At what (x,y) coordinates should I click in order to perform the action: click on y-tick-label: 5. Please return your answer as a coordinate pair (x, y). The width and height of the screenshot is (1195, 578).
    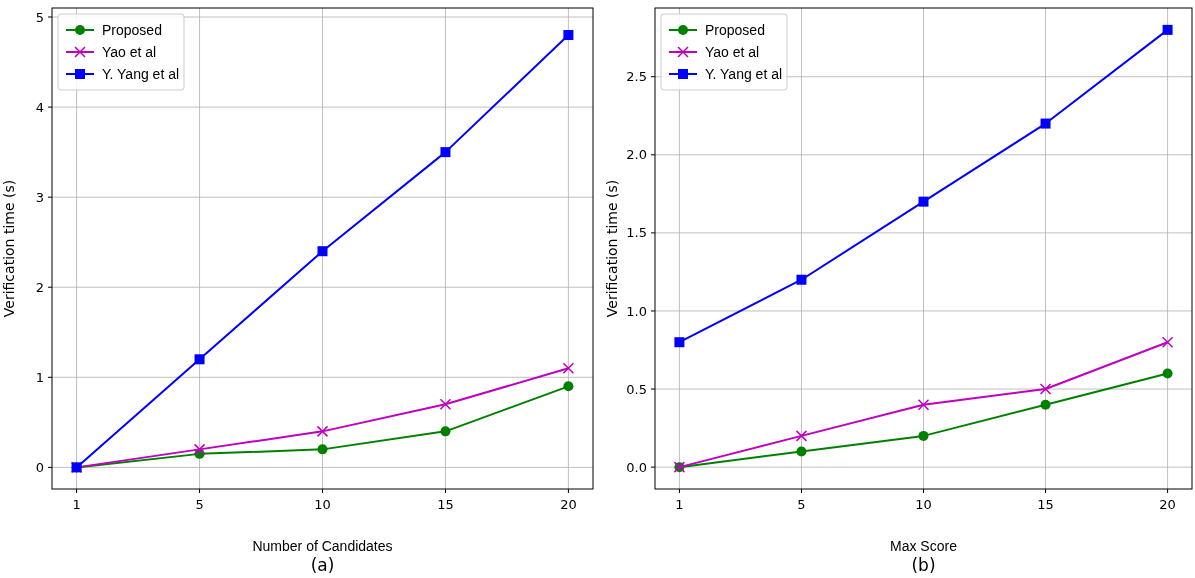
    Looking at the image, I should click on (39, 17).